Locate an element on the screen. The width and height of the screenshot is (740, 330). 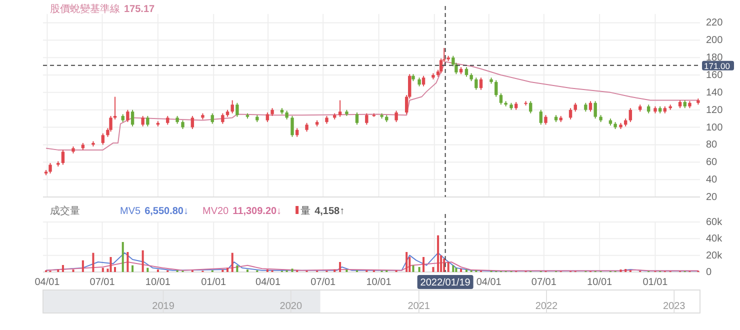
x2-tick-label: 2021 is located at coordinates (419, 306).